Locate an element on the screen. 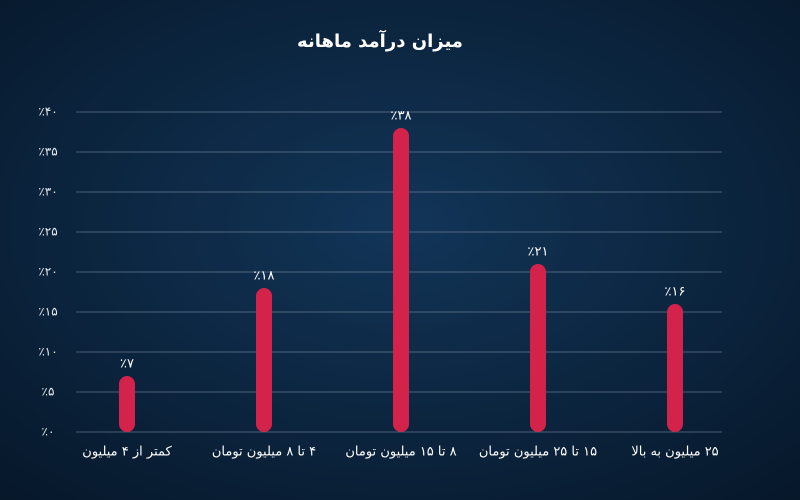 Image resolution: width=800 pixels, height=500 pixels. y-tick-label: ٪۳۵ is located at coordinates (47, 152).